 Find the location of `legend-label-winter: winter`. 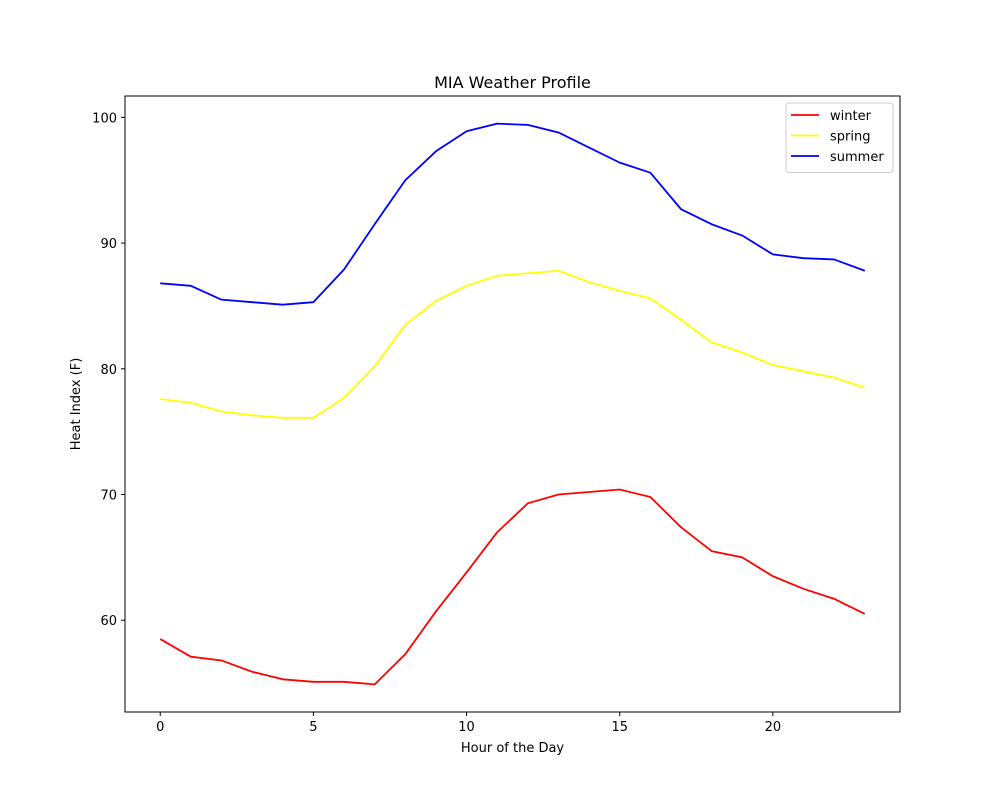

legend-label-winter: winter is located at coordinates (851, 116).